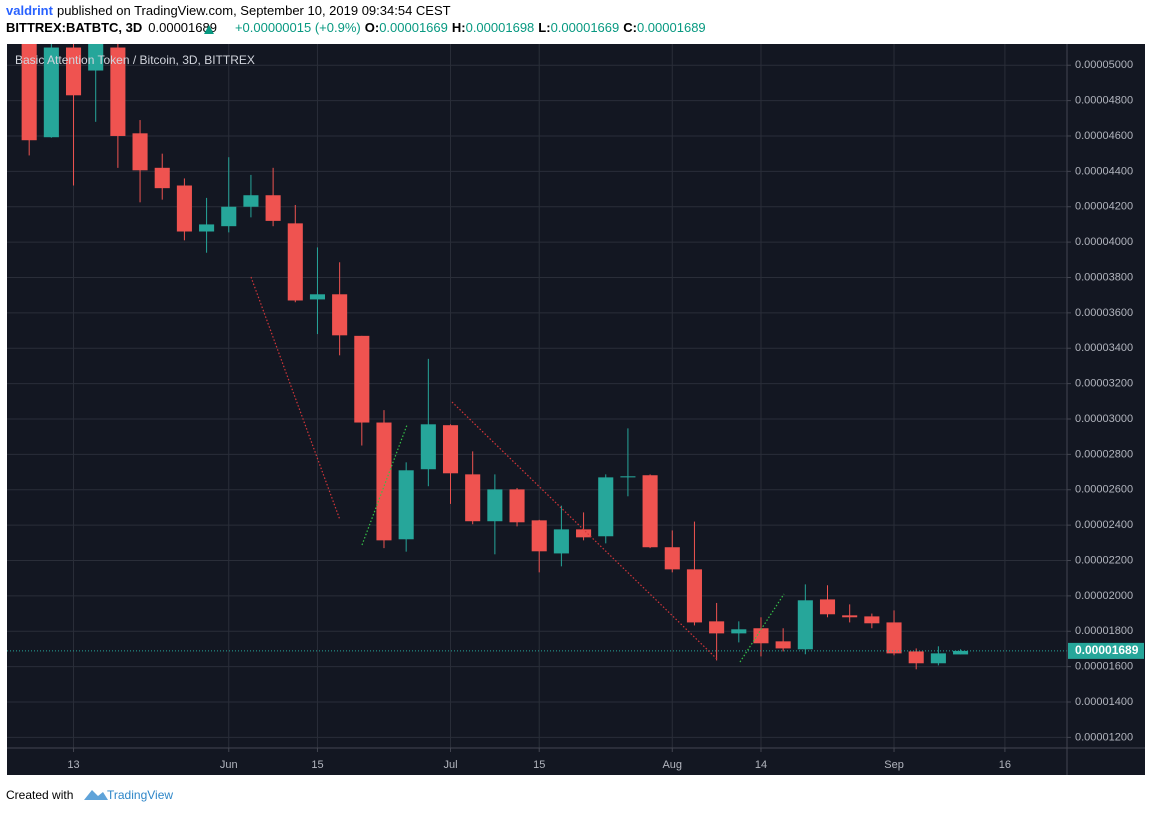 Image resolution: width=1153 pixels, height=813 pixels. Describe the element at coordinates (182, 27) in the screenshot. I see `last-price: 0.00001689` at that location.